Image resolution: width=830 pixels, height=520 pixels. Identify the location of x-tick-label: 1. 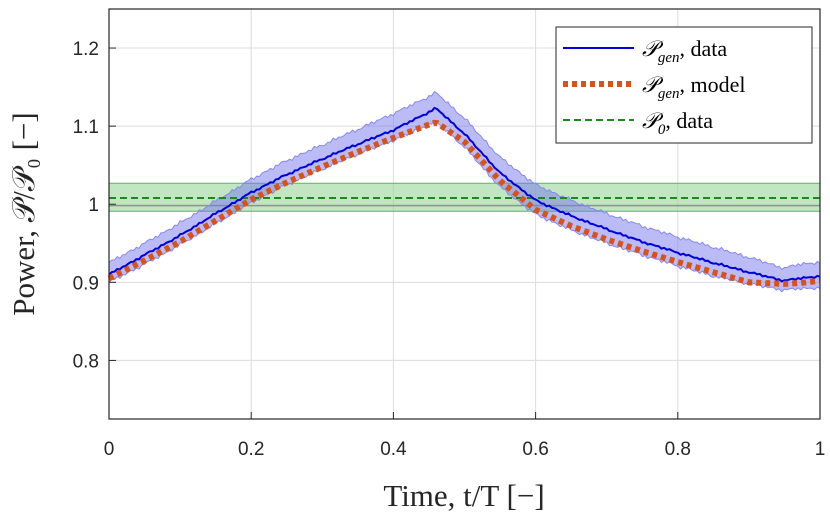
(820, 449).